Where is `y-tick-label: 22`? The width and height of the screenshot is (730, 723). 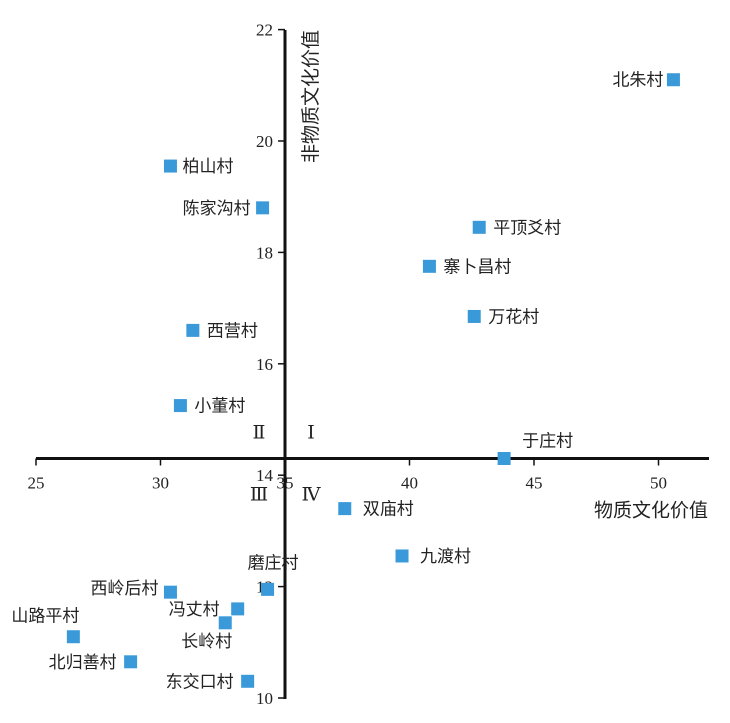
y-tick-label: 22 is located at coordinates (264, 30).